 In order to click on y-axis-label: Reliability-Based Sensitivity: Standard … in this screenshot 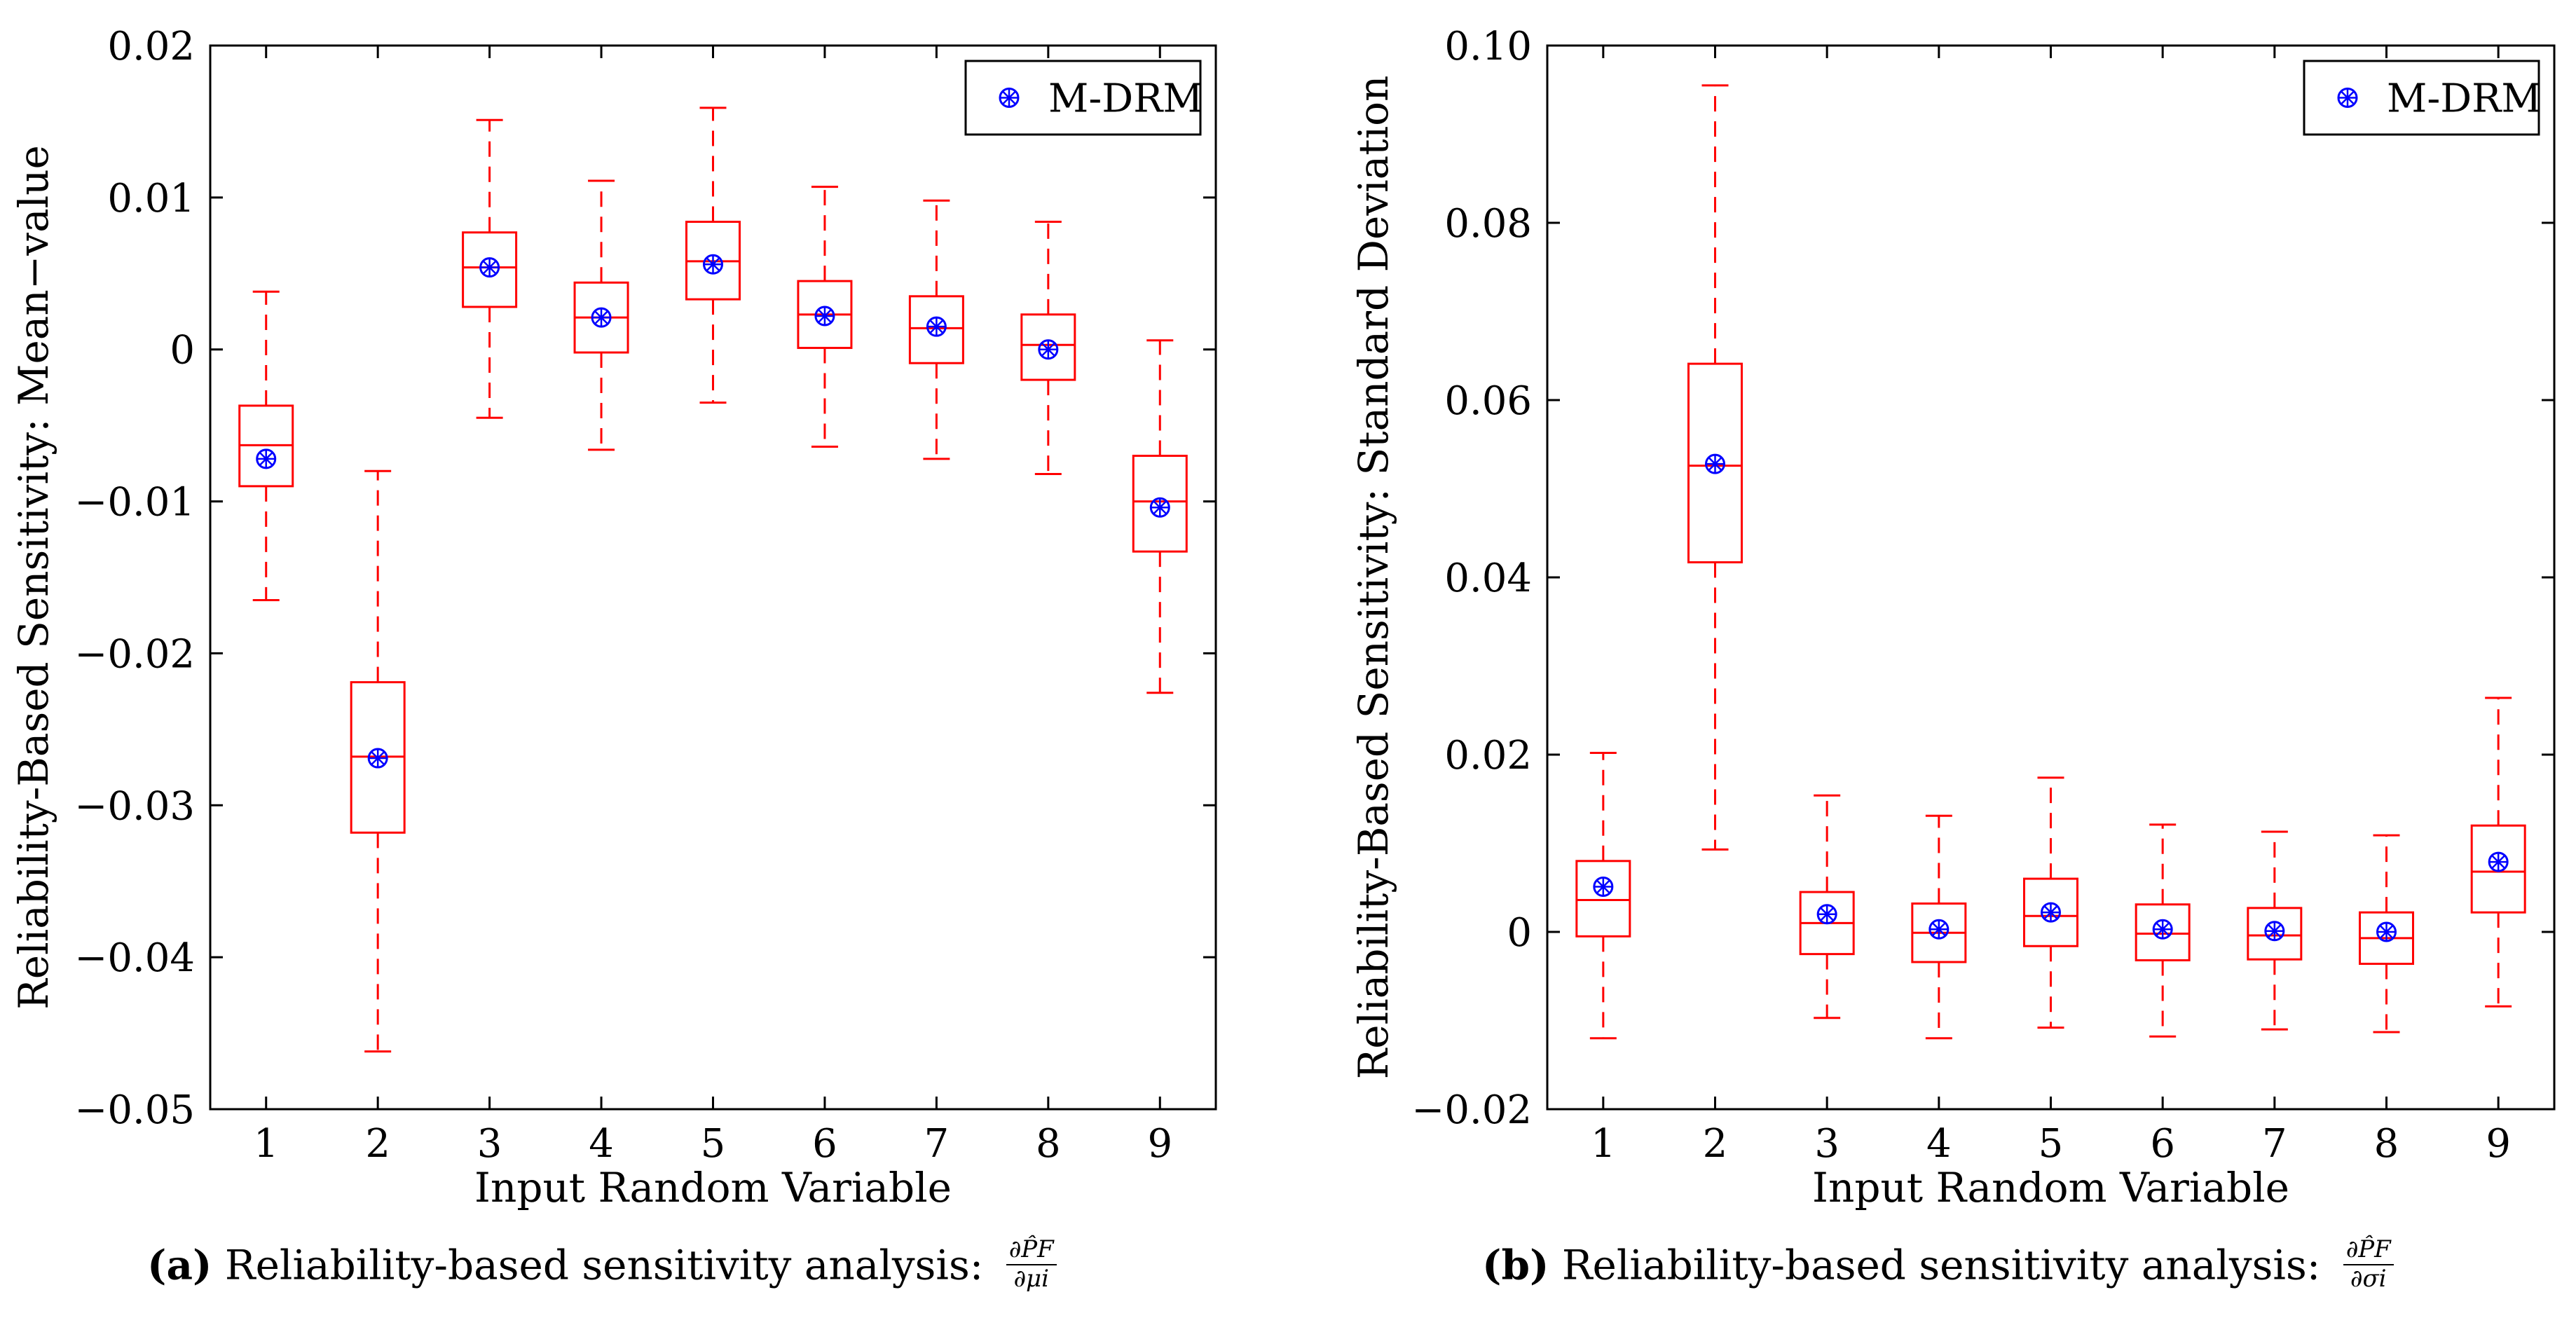, I will do `click(1374, 578)`.